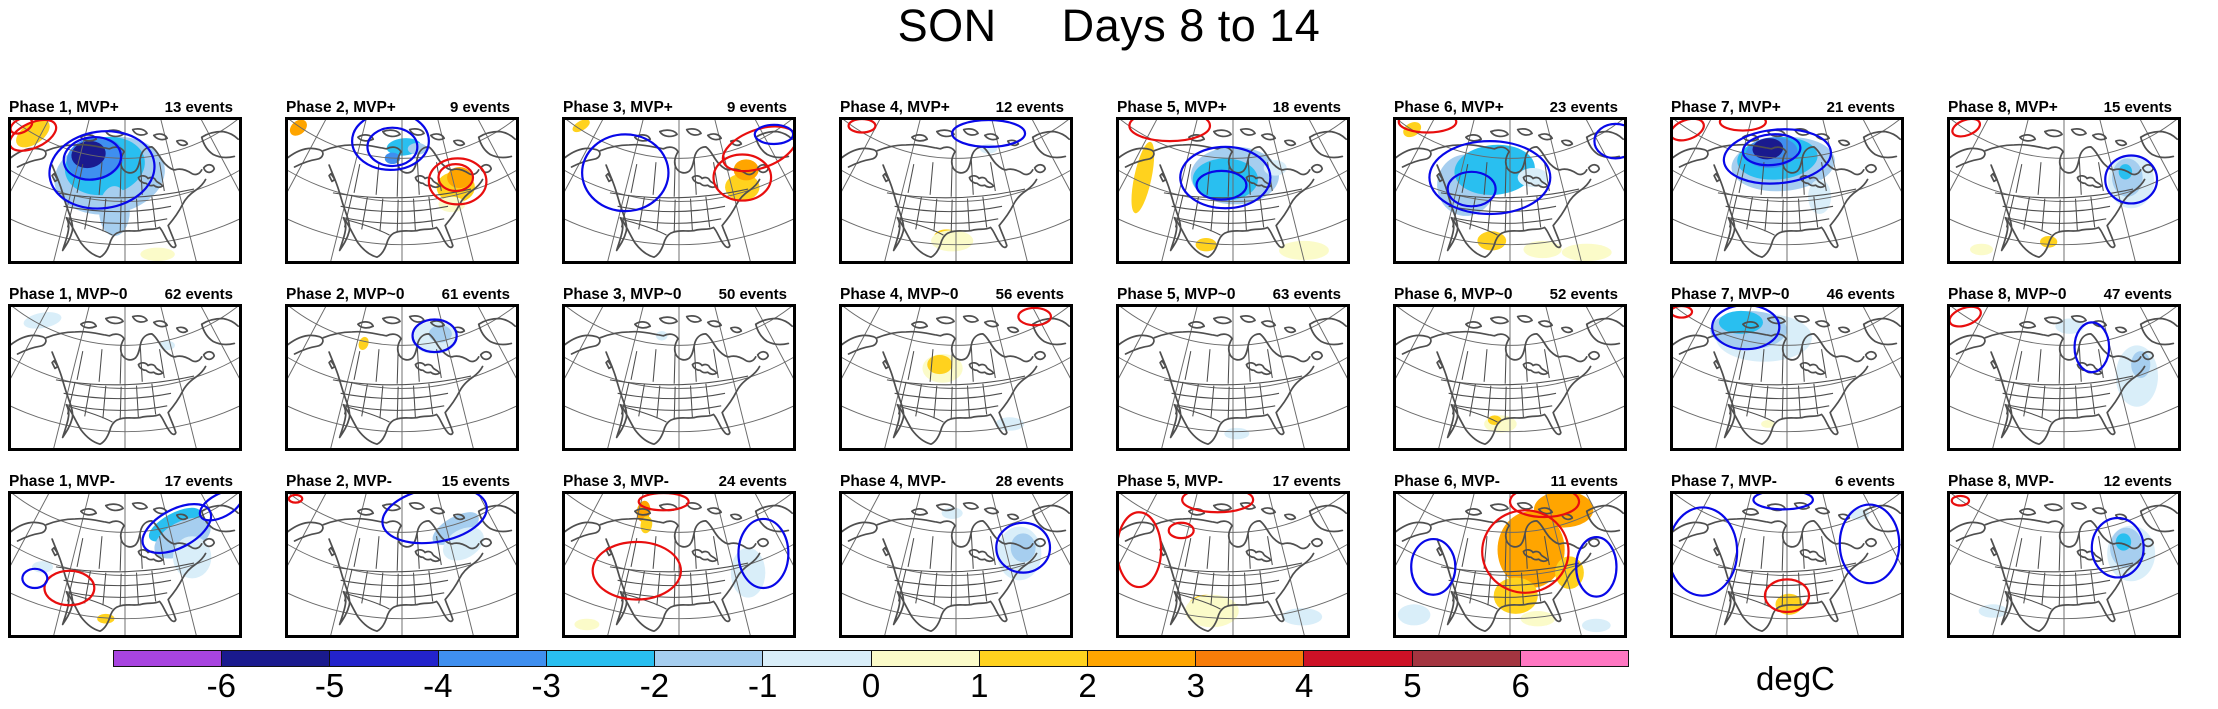  I want to click on panel-phase-2-mvpplus: Phase 2, MVP+ 9 events, so click(402, 179).